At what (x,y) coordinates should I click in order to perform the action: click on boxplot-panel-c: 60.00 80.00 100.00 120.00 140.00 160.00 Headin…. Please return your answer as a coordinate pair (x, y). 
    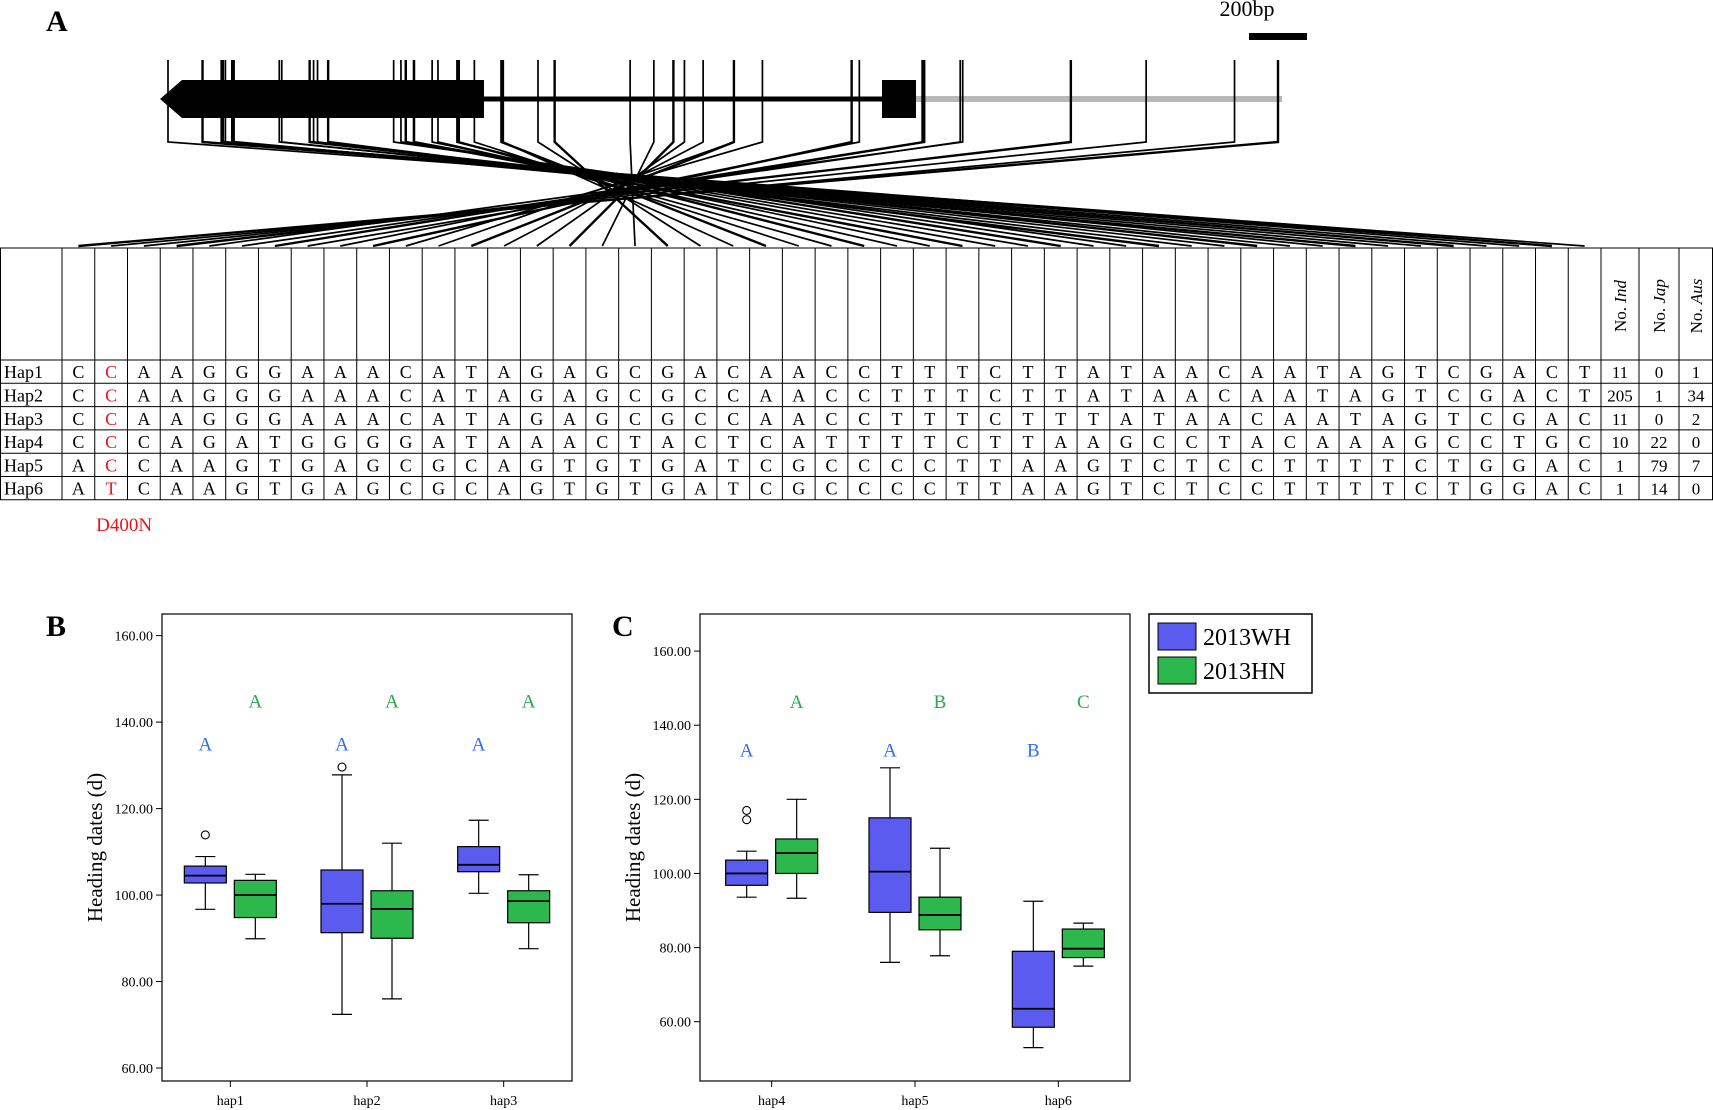
    Looking at the image, I should click on (876, 861).